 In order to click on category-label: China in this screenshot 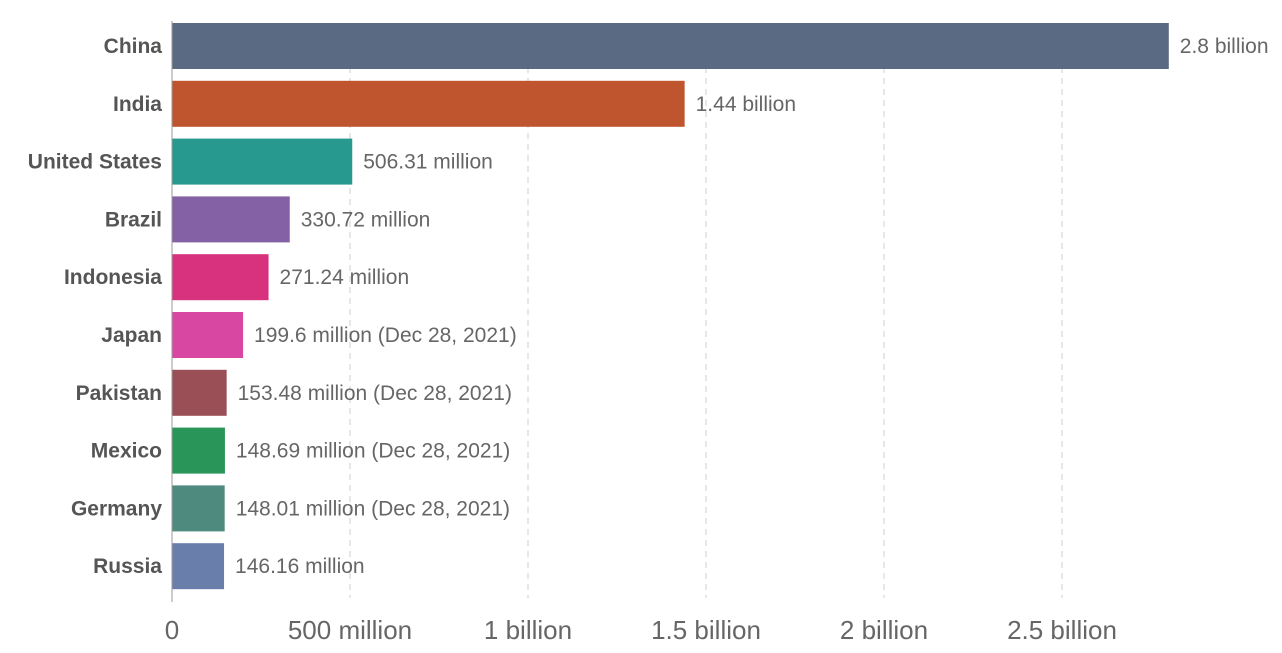, I will do `click(133, 46)`.